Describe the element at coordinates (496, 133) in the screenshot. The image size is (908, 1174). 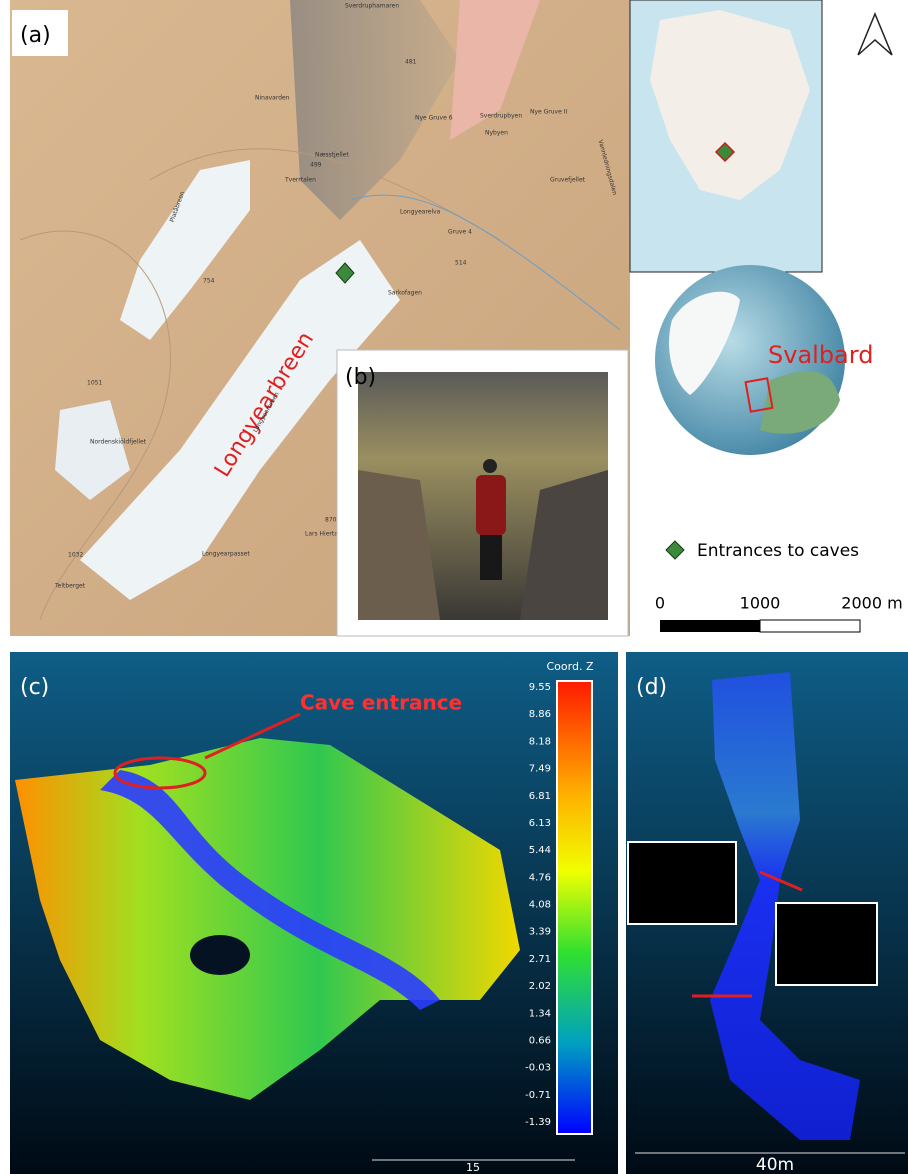
I see `place-name: Nybyen` at that location.